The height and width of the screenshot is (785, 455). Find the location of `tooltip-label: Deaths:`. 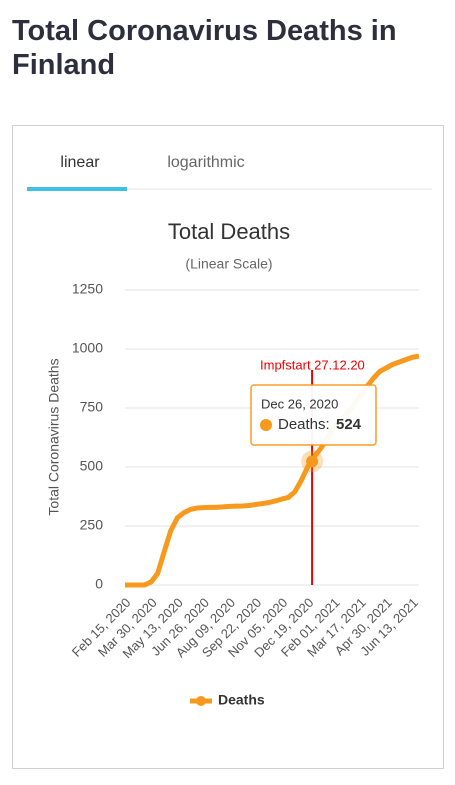

tooltip-label: Deaths: is located at coordinates (304, 424).